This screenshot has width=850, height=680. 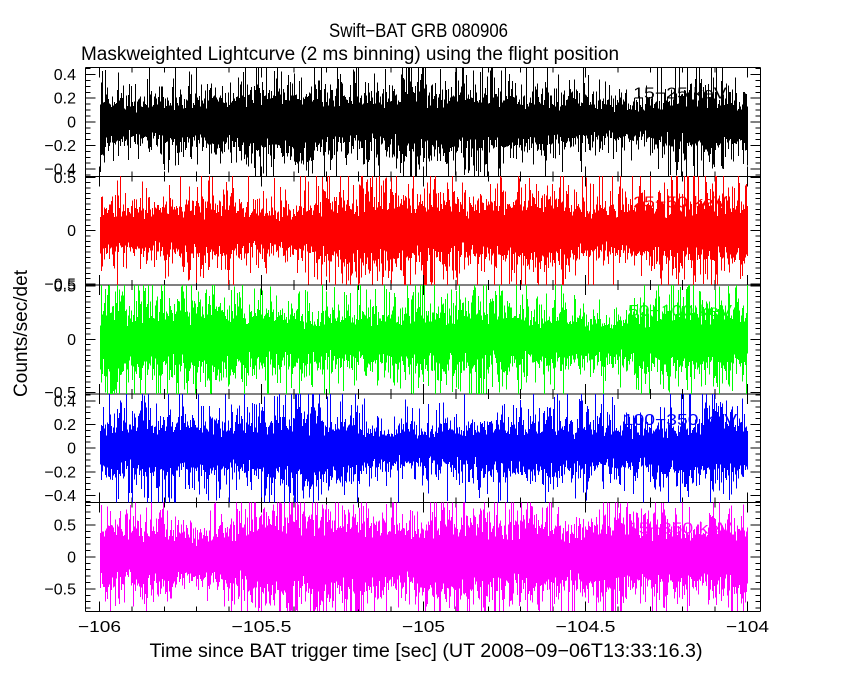 I want to click on svg-text: 50−100 keV, so click(x=680, y=311).